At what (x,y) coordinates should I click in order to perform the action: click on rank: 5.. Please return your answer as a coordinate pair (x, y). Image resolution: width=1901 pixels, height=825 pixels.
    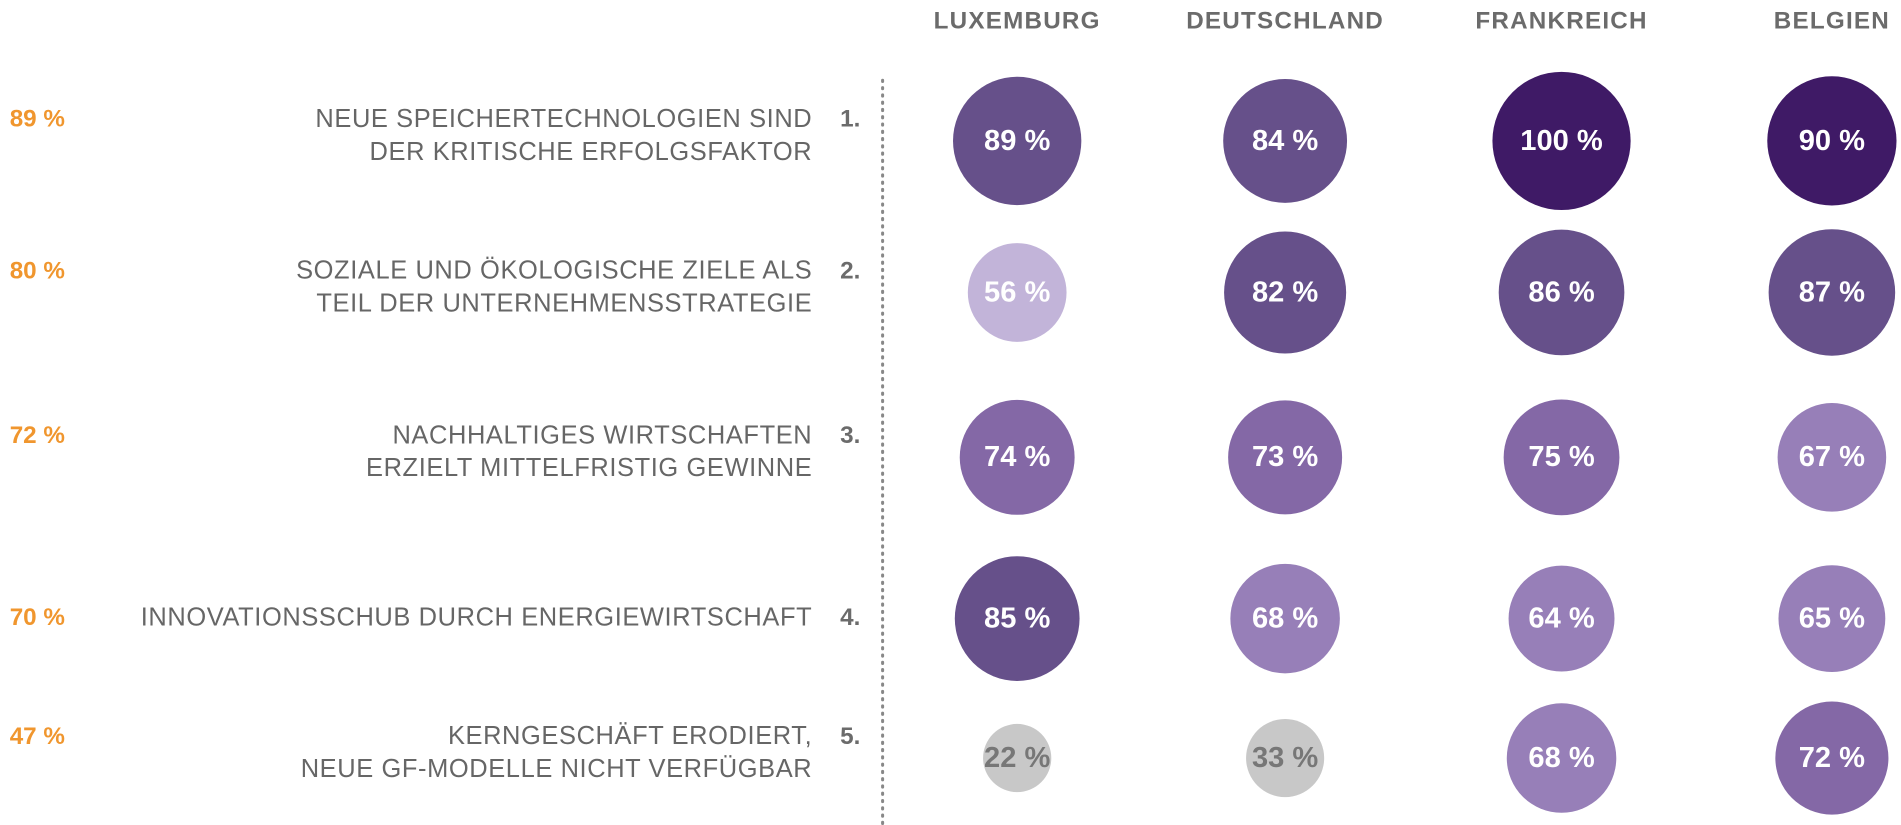
    Looking at the image, I should click on (850, 736).